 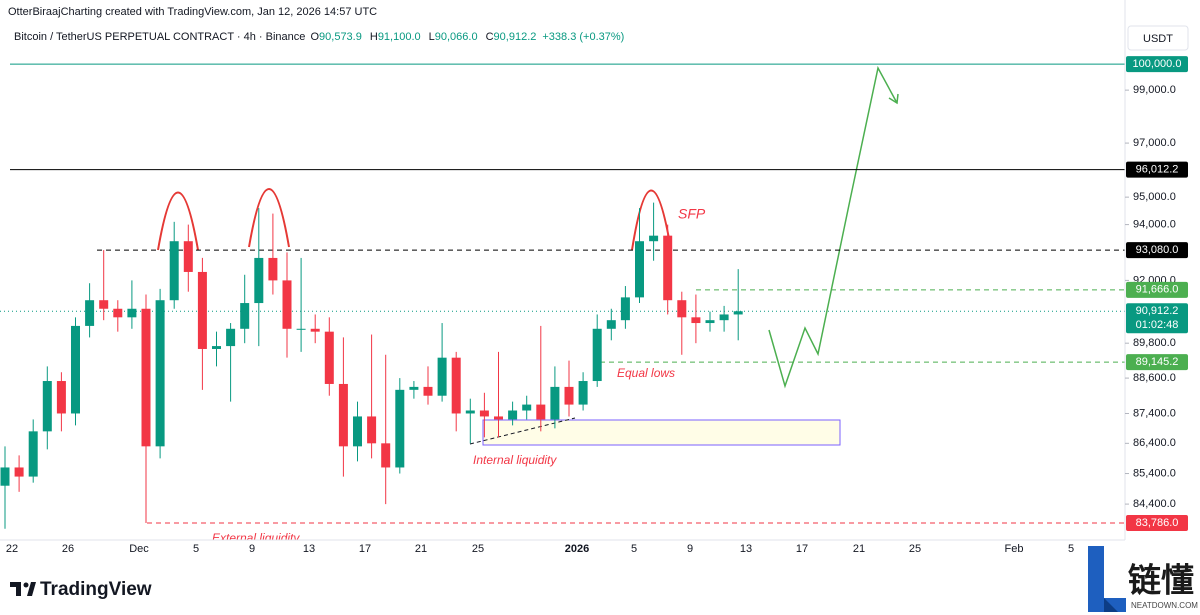 What do you see at coordinates (68, 549) in the screenshot?
I see `x-tick-label: 26` at bounding box center [68, 549].